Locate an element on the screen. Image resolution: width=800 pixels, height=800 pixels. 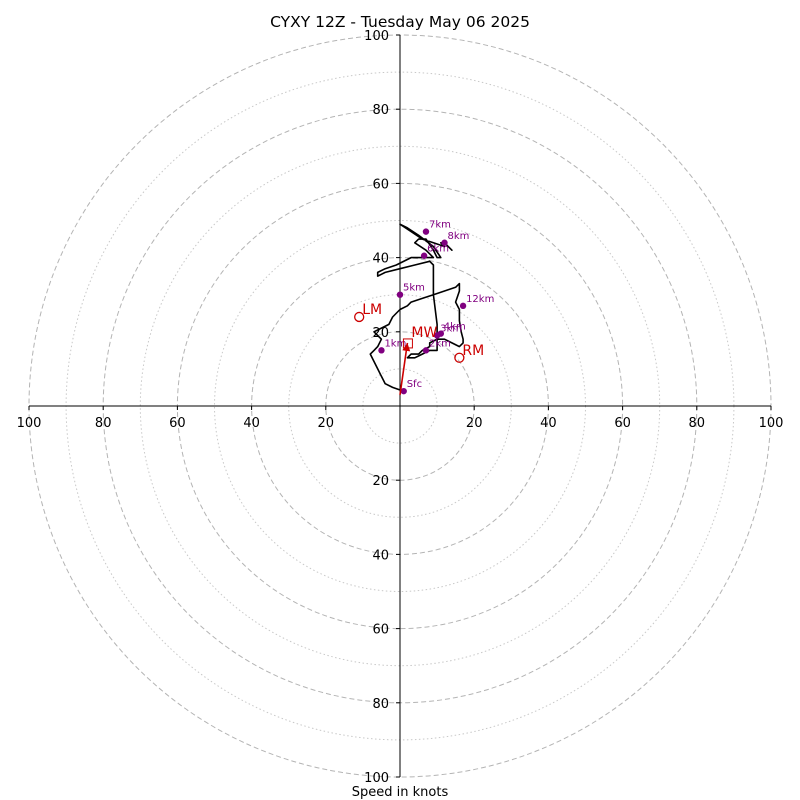
height-marker-12km is located at coordinates (463, 306).